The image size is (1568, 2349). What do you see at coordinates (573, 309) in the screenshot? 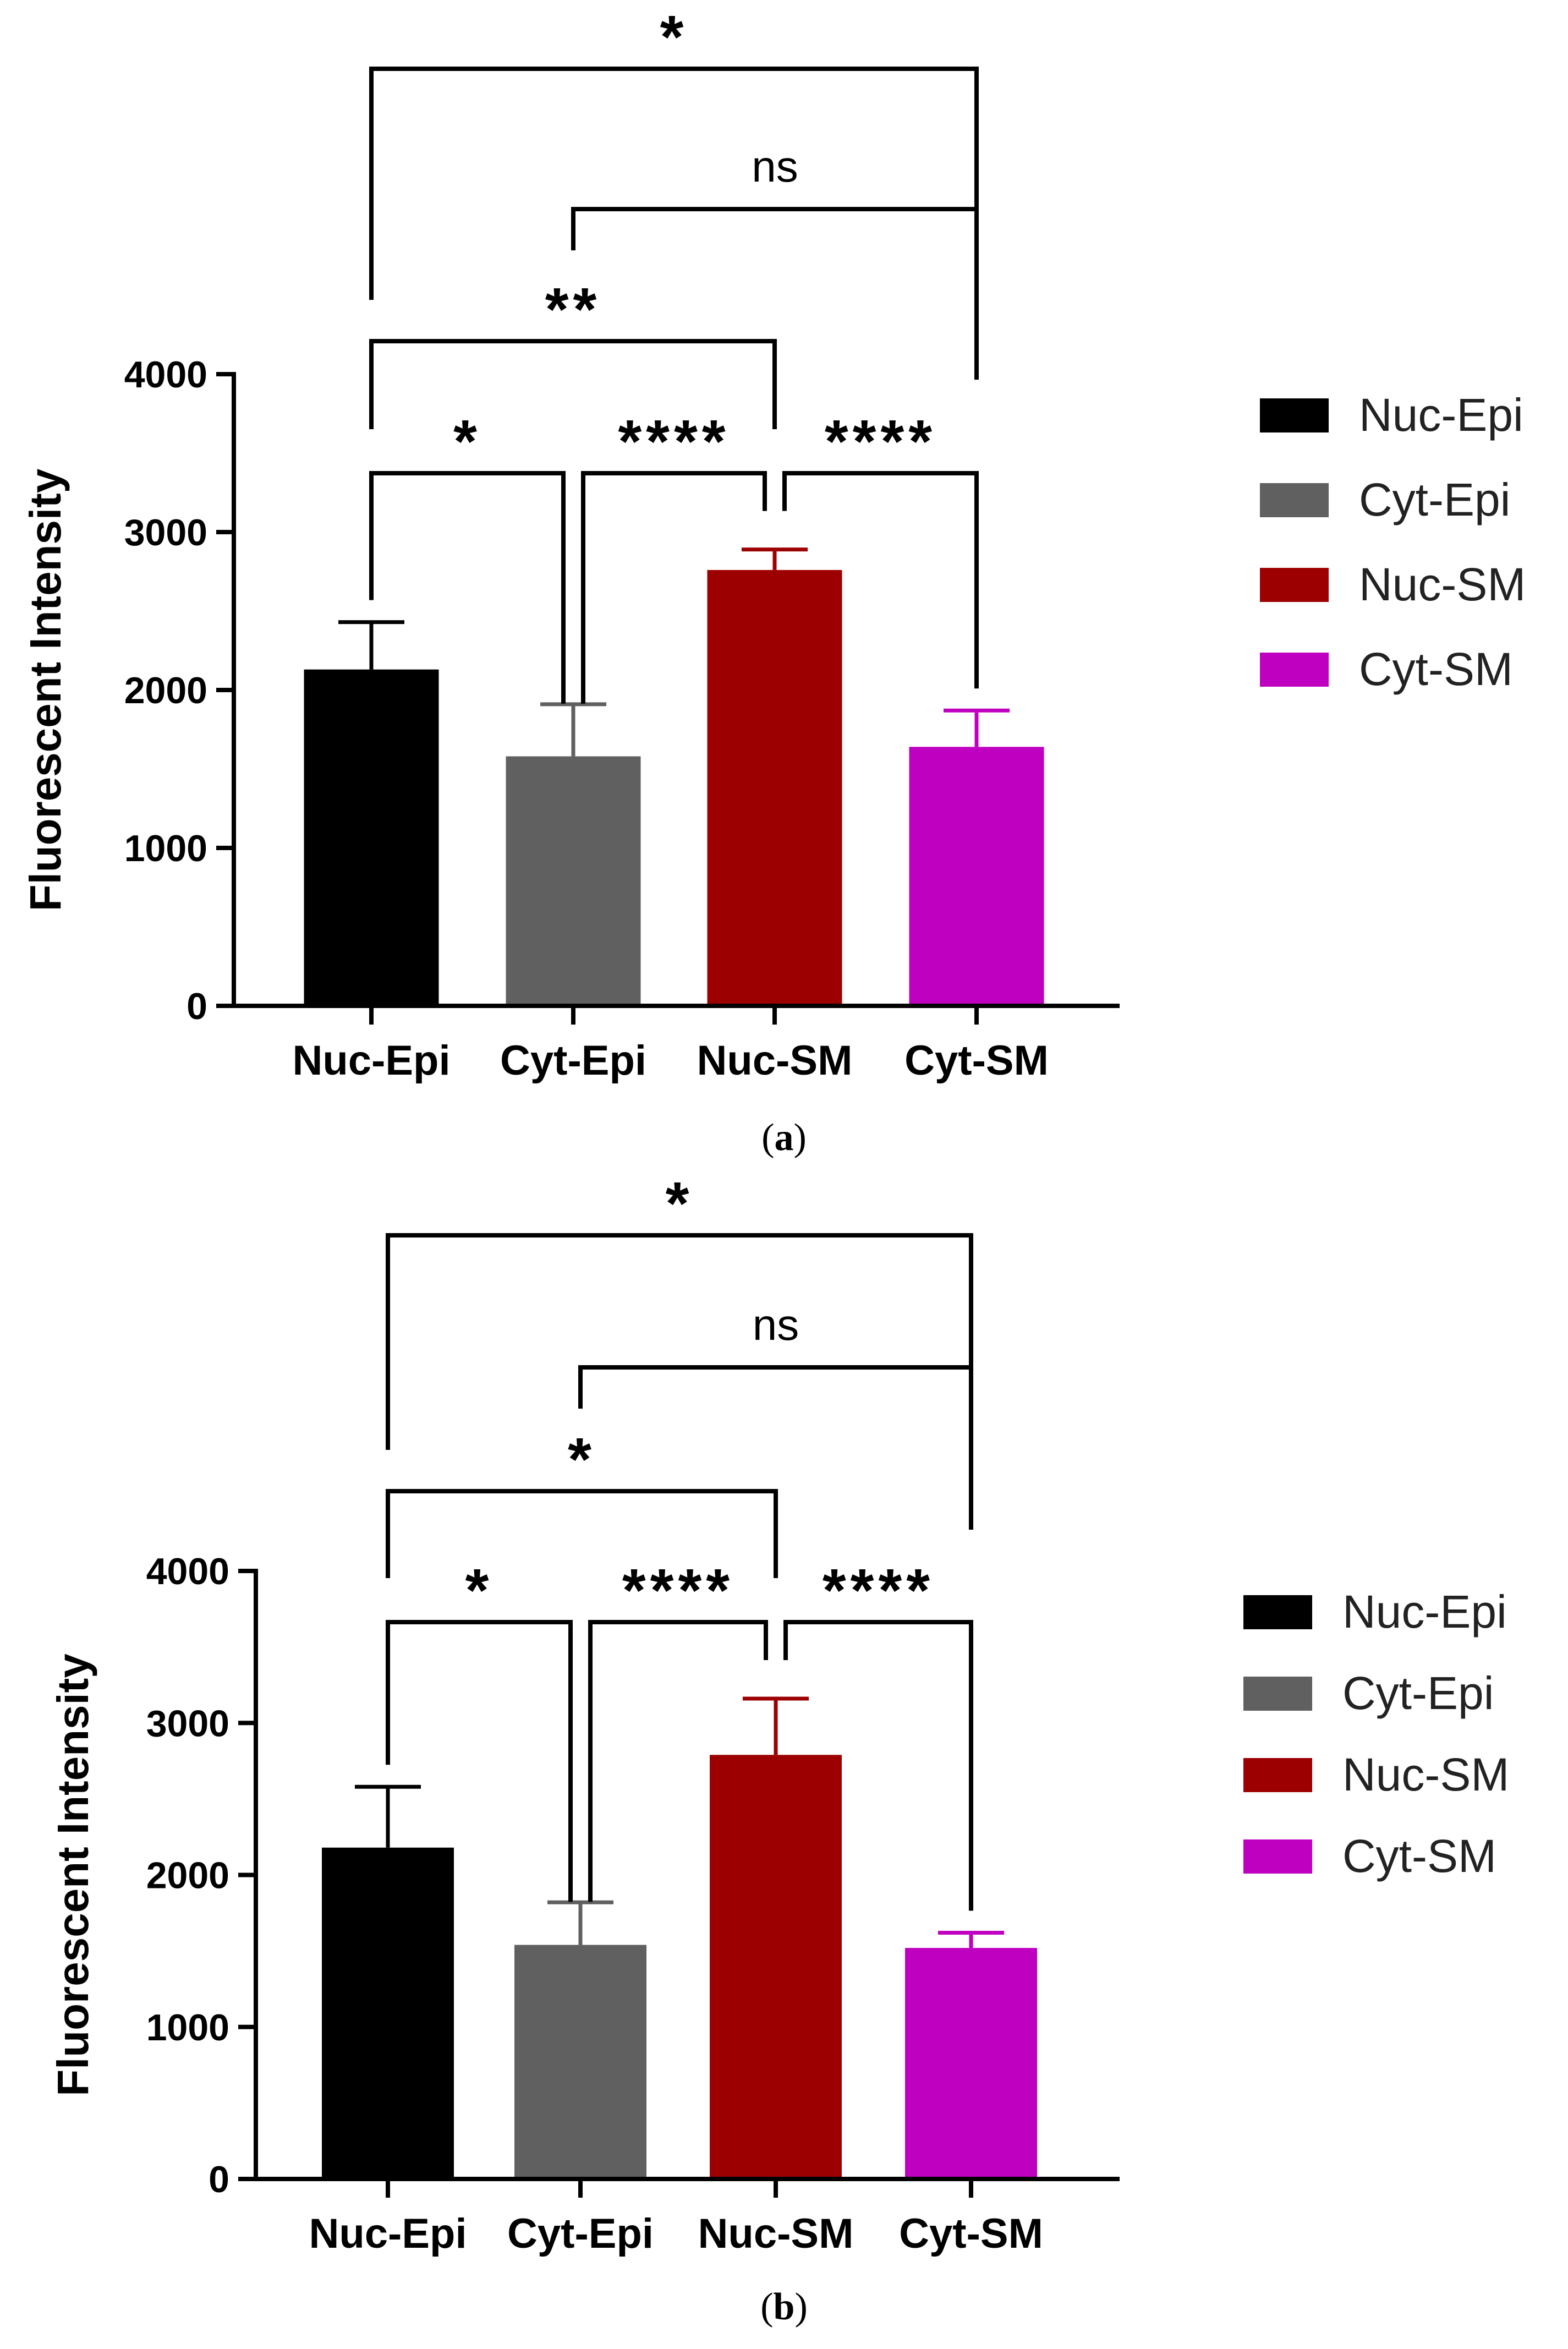
I see `significance-label: **` at bounding box center [573, 309].